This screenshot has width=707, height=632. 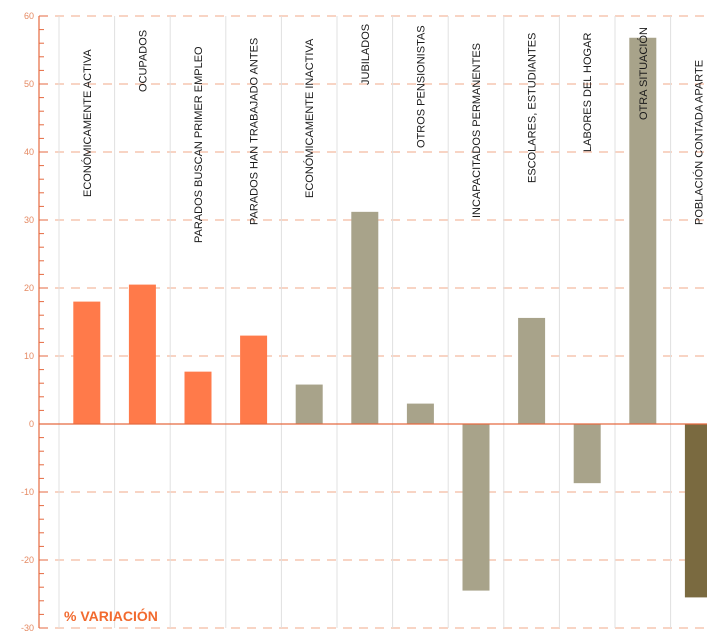 What do you see at coordinates (643, 73) in the screenshot?
I see `category-label: OTRA SITUACIÓN` at bounding box center [643, 73].